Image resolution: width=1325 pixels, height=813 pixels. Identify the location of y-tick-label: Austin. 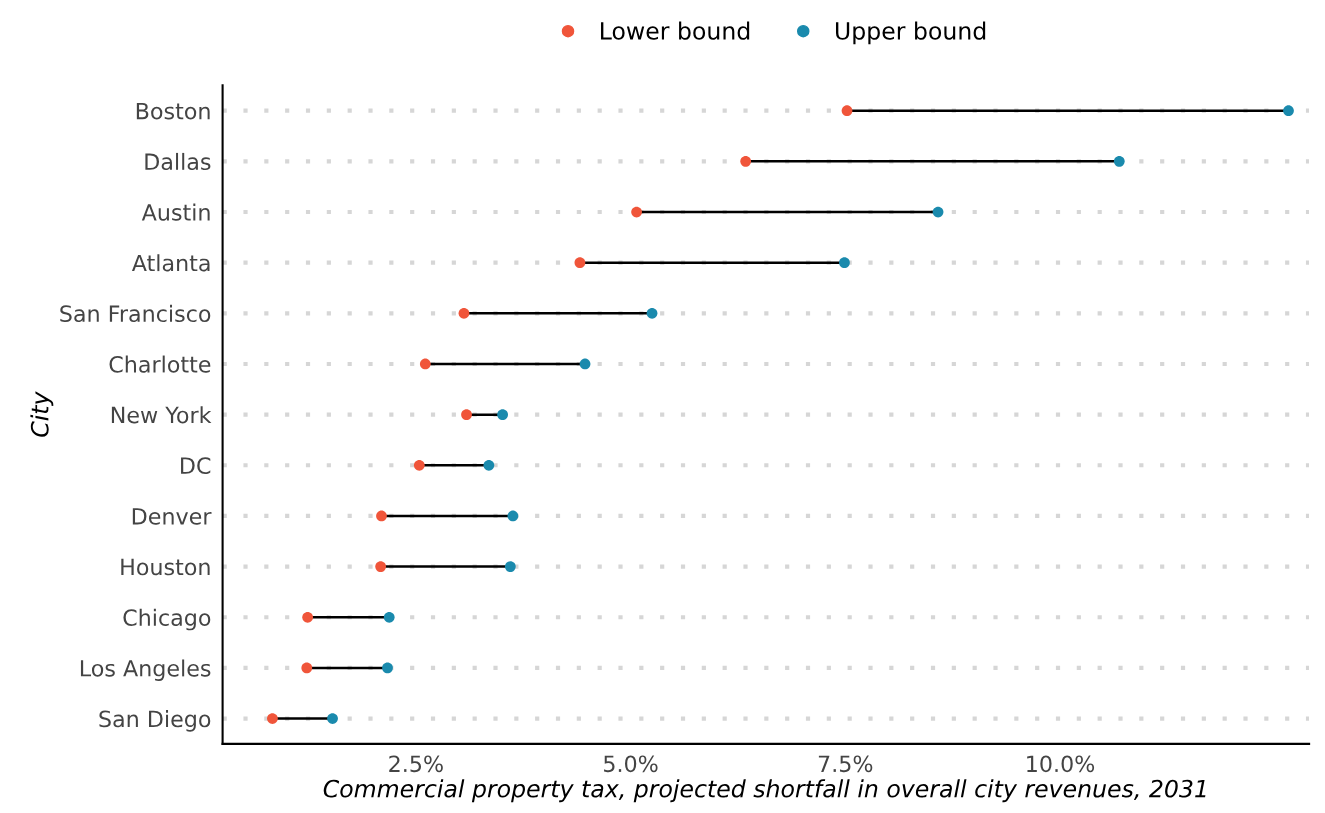
(175, 212).